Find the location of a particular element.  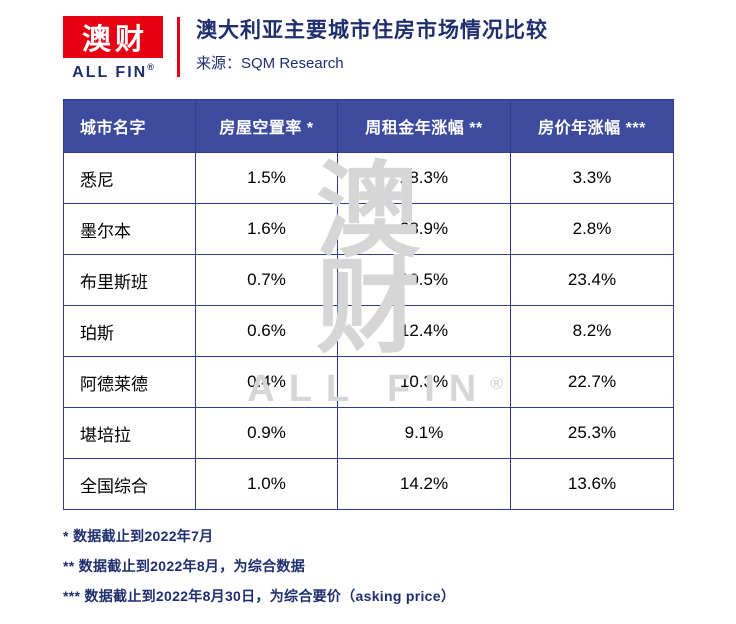

price-cell: 22.7% is located at coordinates (592, 382).